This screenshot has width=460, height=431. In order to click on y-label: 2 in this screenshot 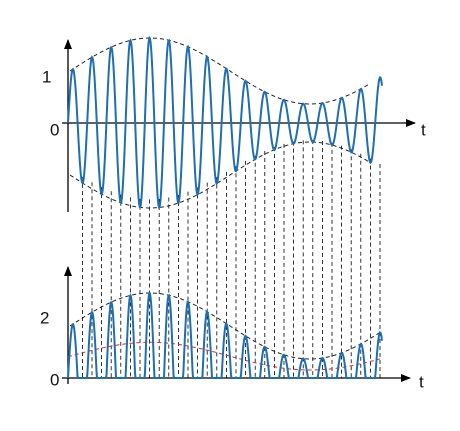, I will do `click(44, 317)`.